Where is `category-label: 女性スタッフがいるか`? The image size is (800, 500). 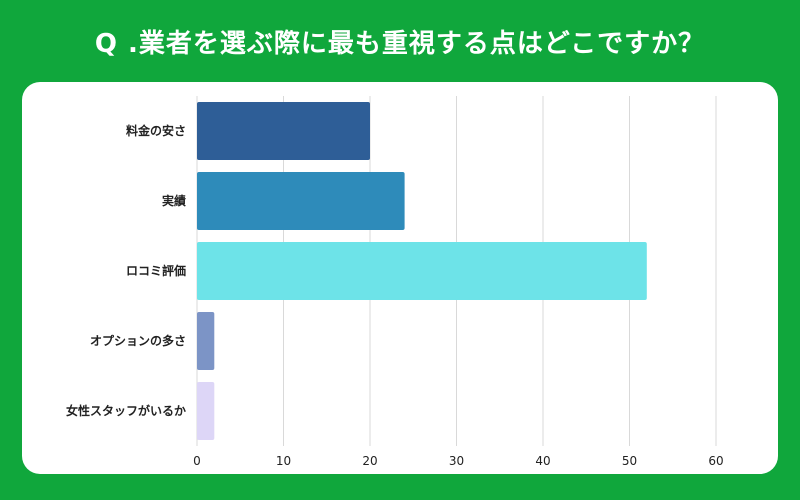 category-label: 女性スタッフがいるか is located at coordinates (126, 410).